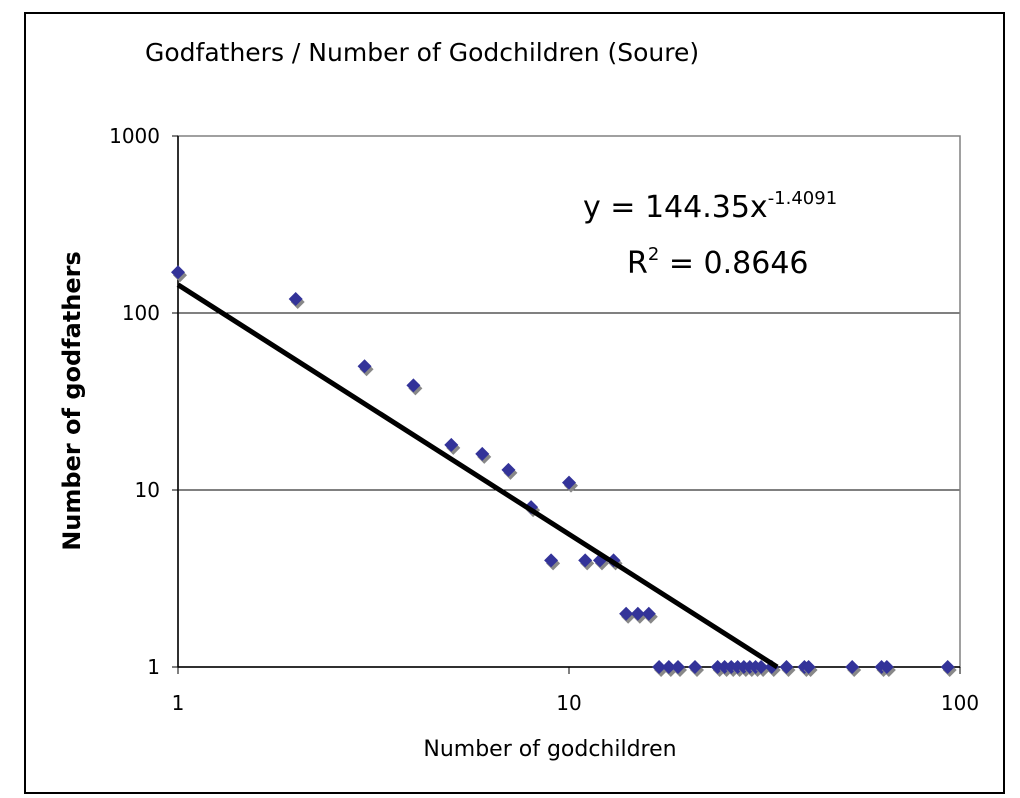 The image size is (1020, 798). What do you see at coordinates (549, 749) in the screenshot?
I see `x-axis-label: Number of godchildren` at bounding box center [549, 749].